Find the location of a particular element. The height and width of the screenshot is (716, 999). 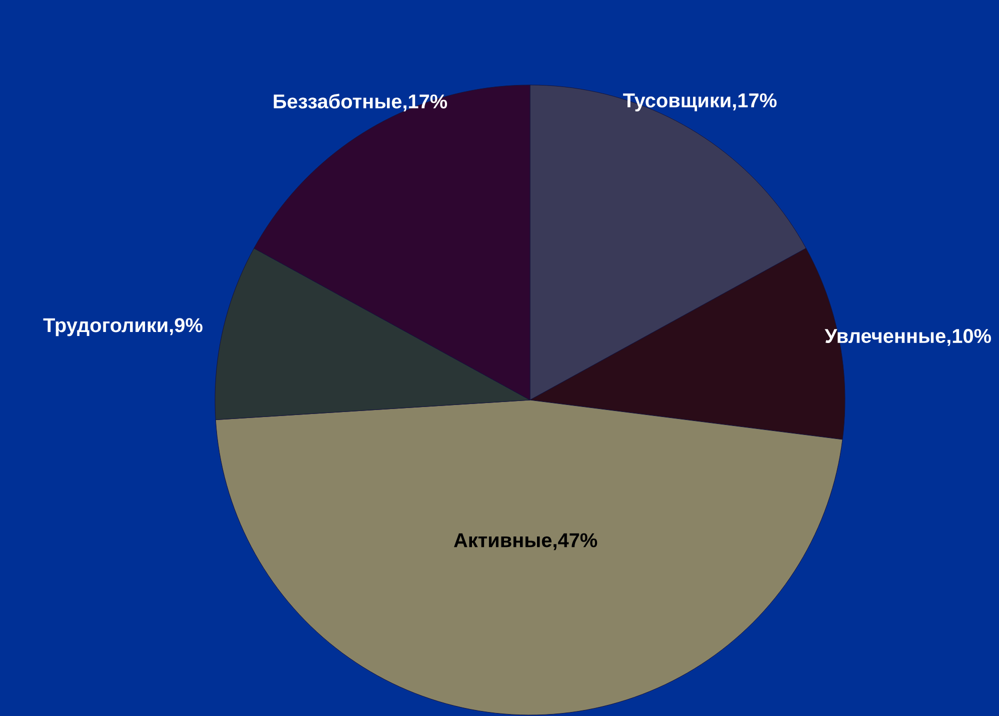

slice-label: Тусовщики,17% is located at coordinates (700, 102).